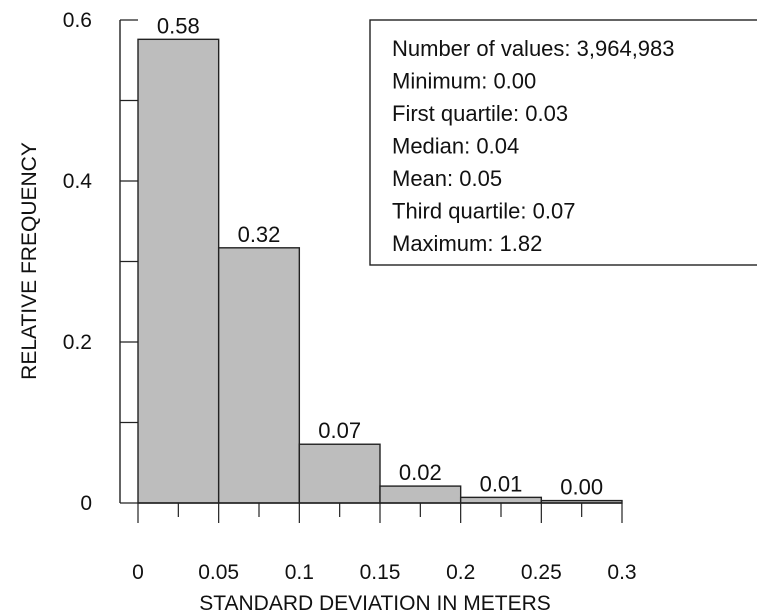 Image resolution: width=757 pixels, height=616 pixels. Describe the element at coordinates (501, 483) in the screenshot. I see `bar-value-label-4: 0.01` at that location.